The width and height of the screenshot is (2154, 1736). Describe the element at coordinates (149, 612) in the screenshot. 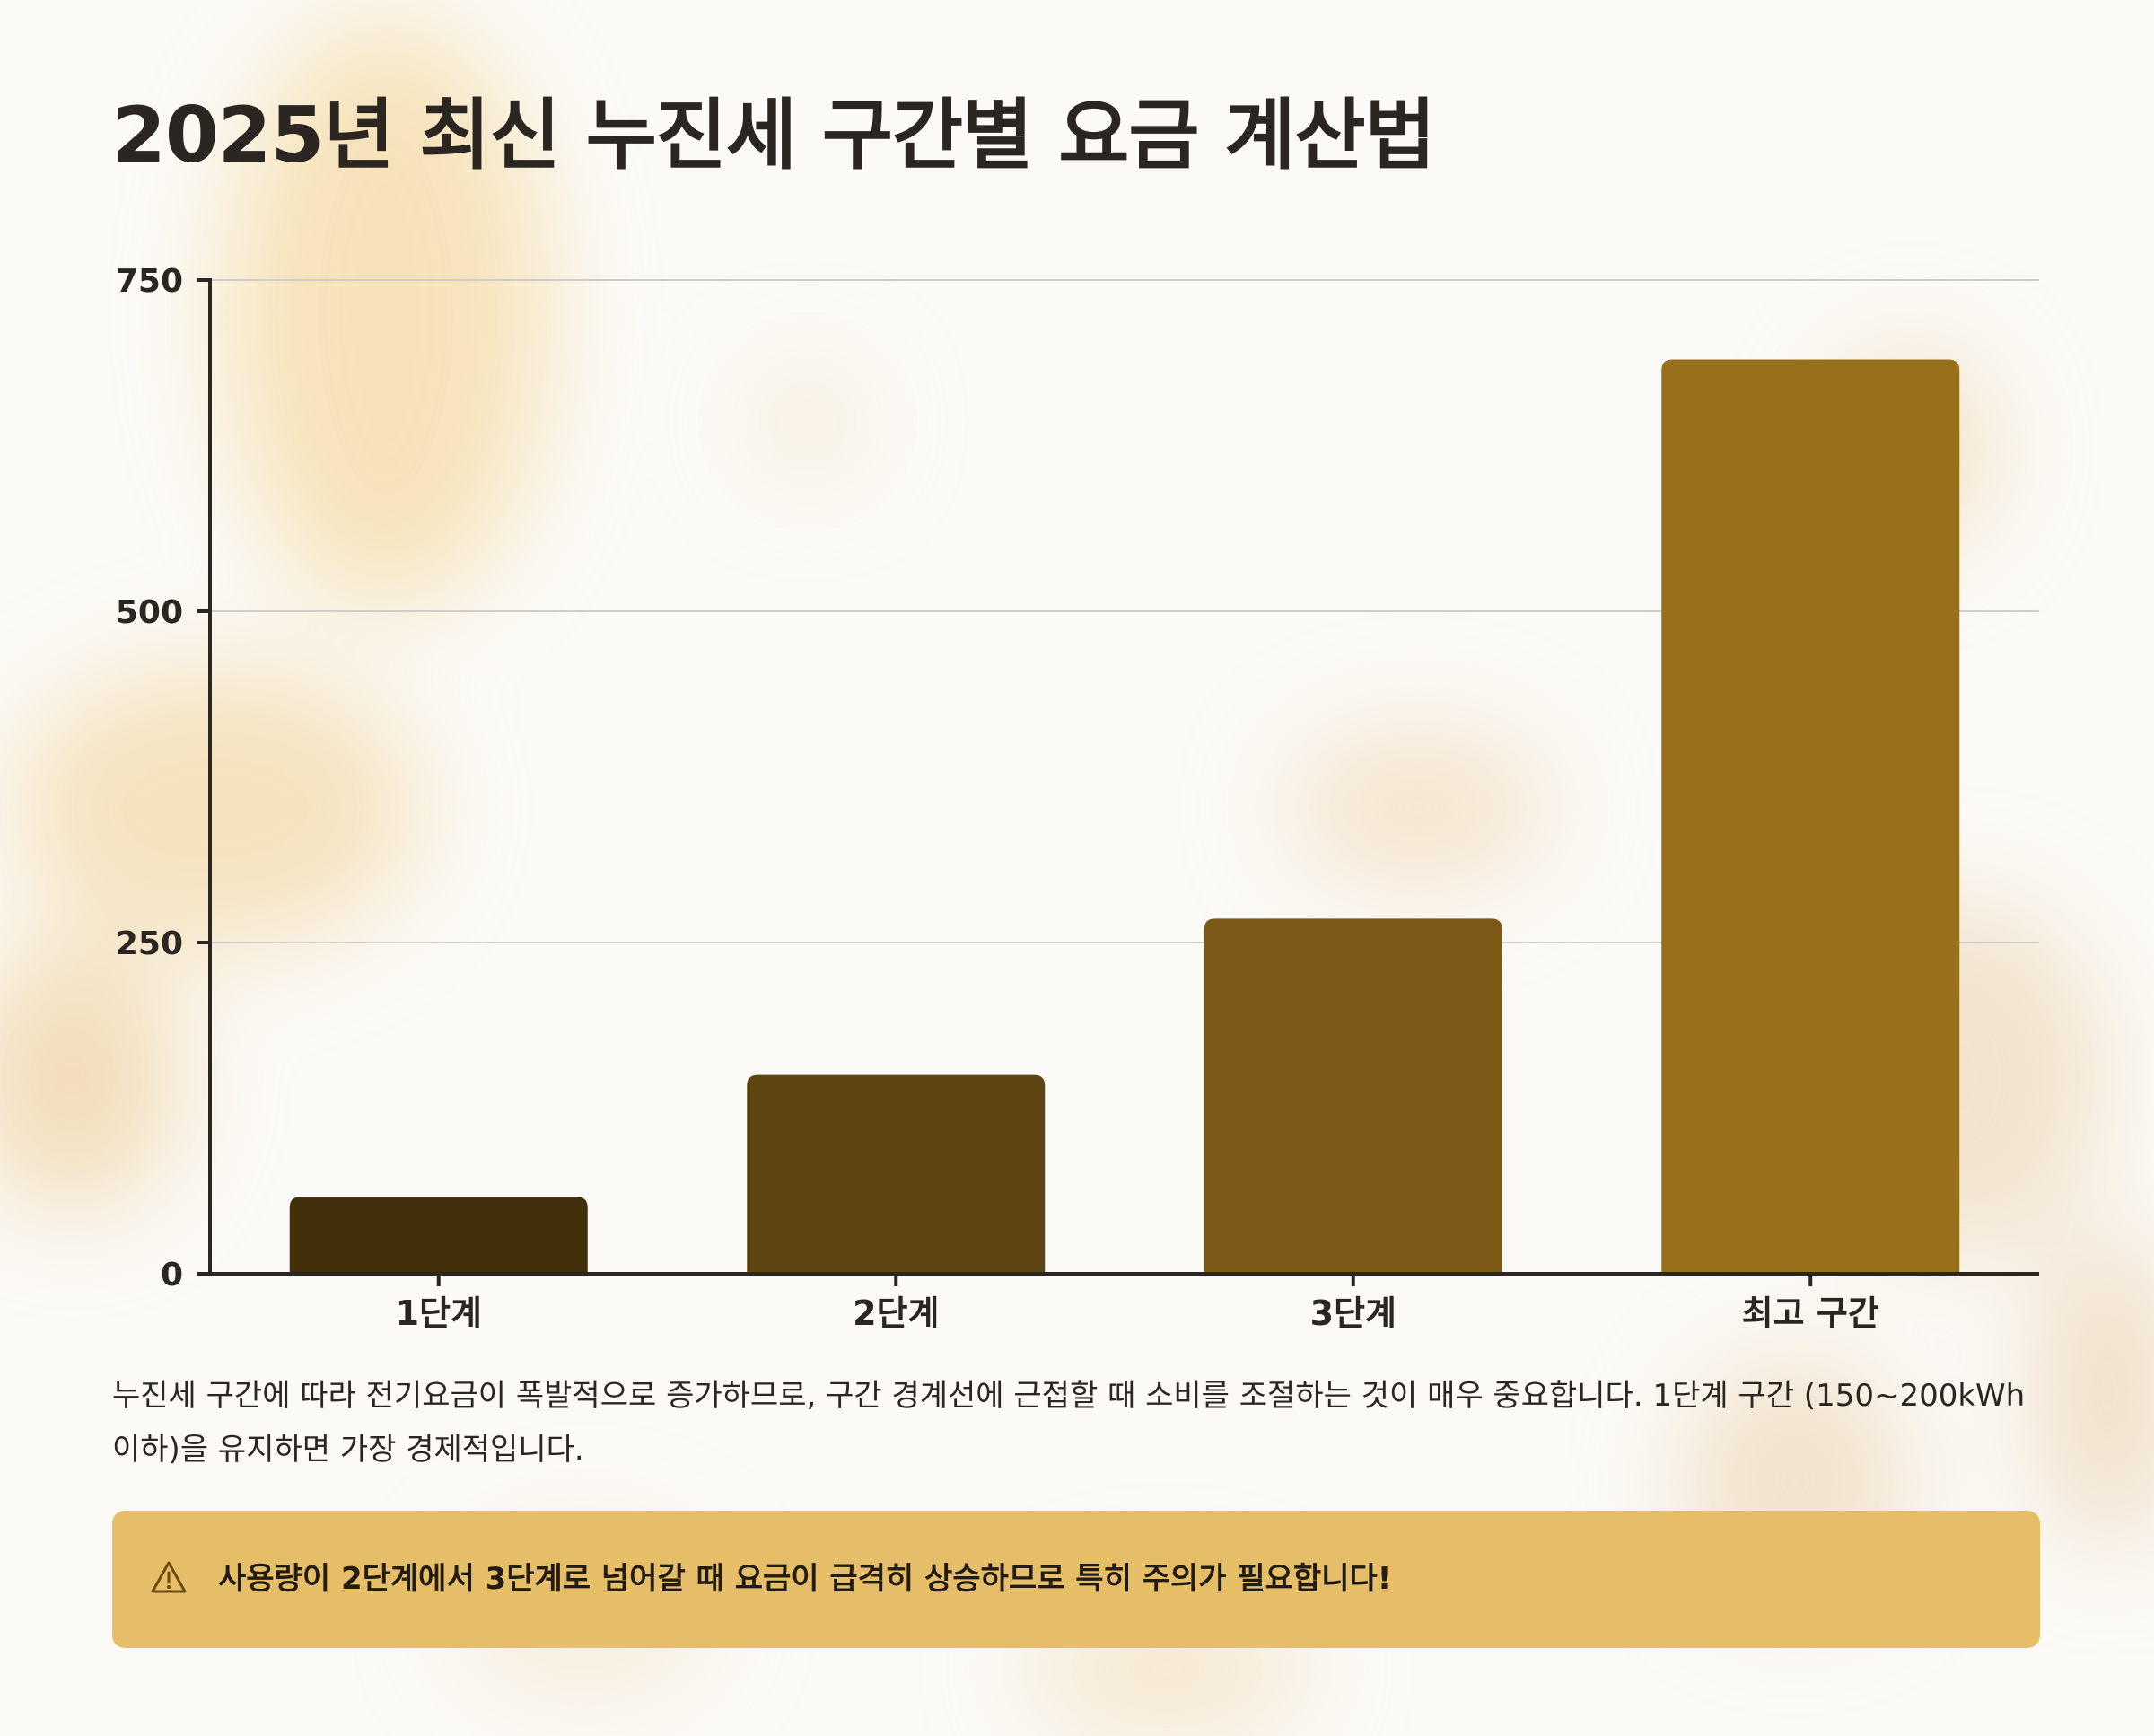

I see `y-tick-label: 500` at that location.